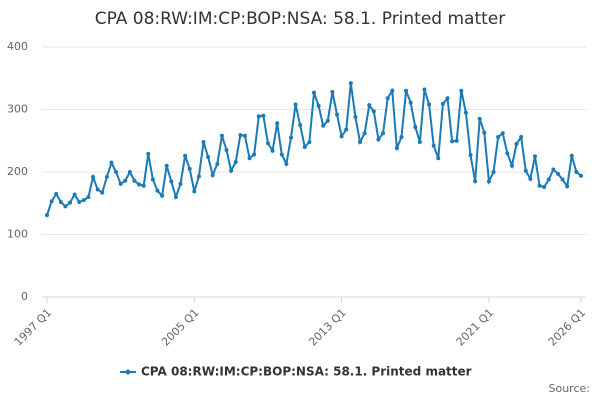 The height and width of the screenshot is (400, 600). What do you see at coordinates (475, 327) in the screenshot?
I see `x-tick-label: 2021 Q1` at bounding box center [475, 327].